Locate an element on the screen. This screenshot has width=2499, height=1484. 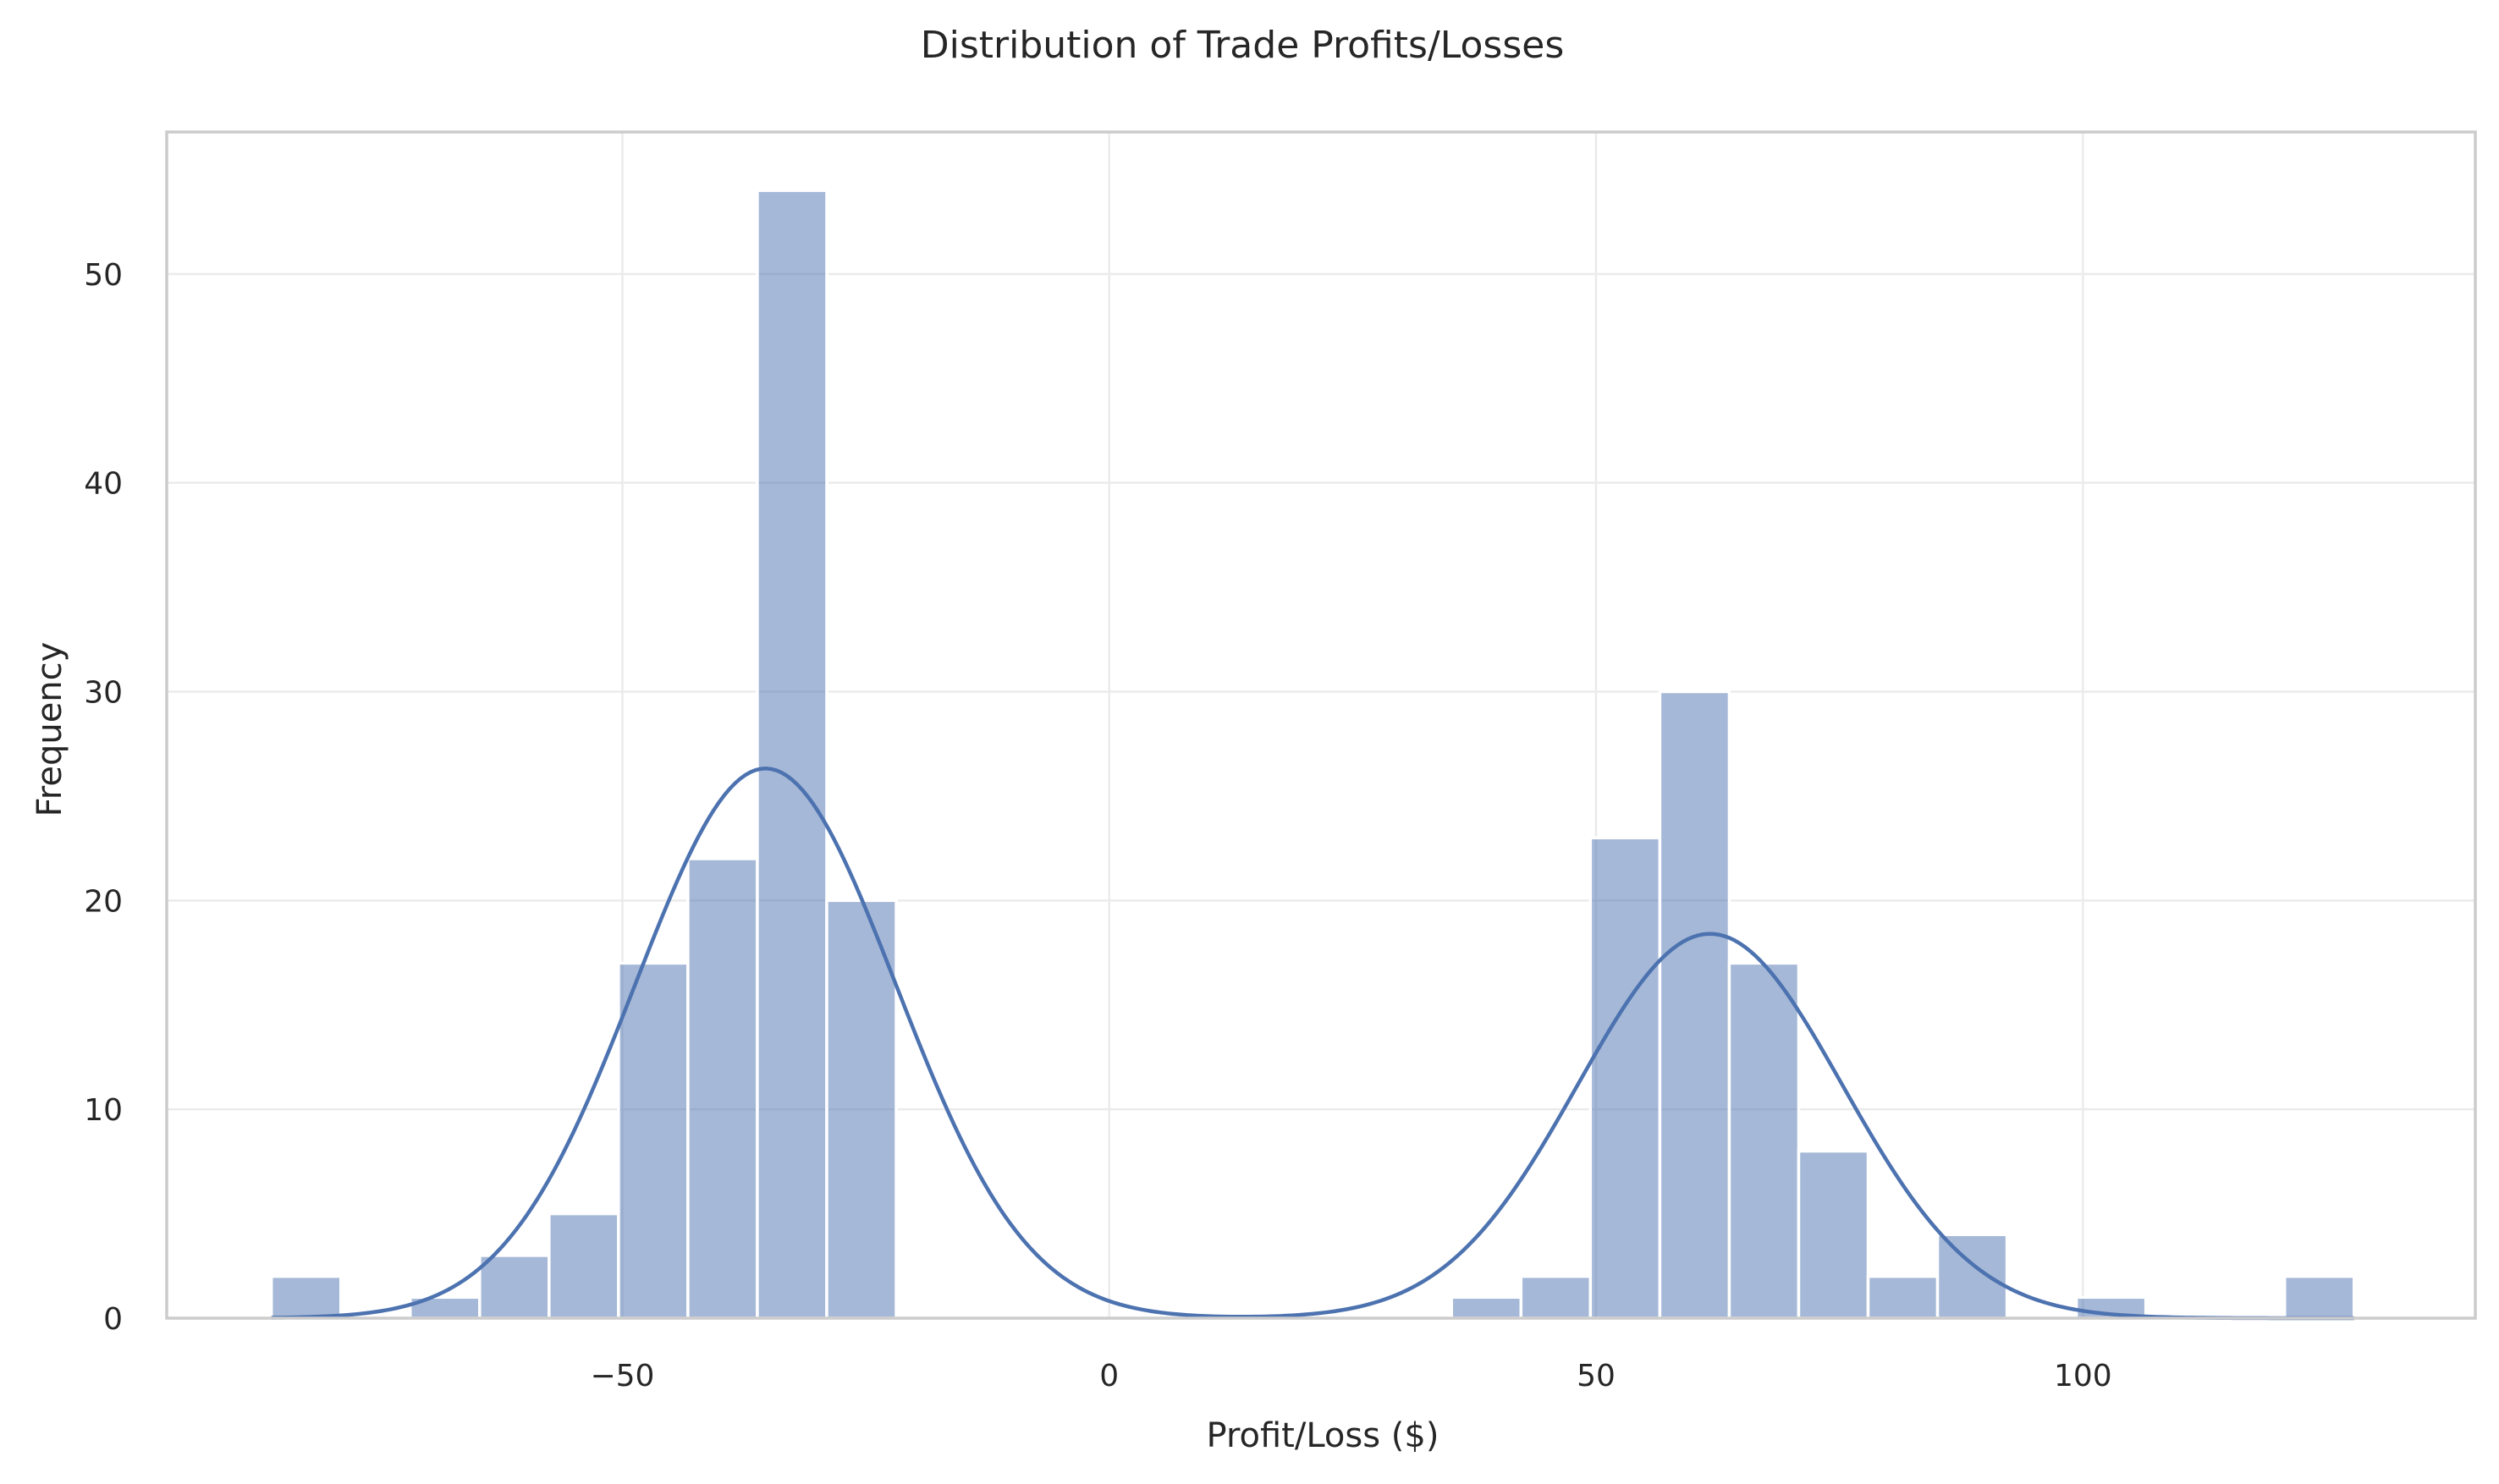
y-axis-label: Frequency is located at coordinates (49, 729).